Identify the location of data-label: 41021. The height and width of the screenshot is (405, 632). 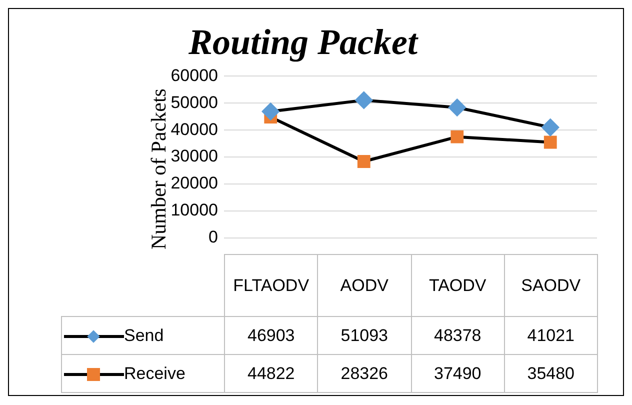
(551, 335).